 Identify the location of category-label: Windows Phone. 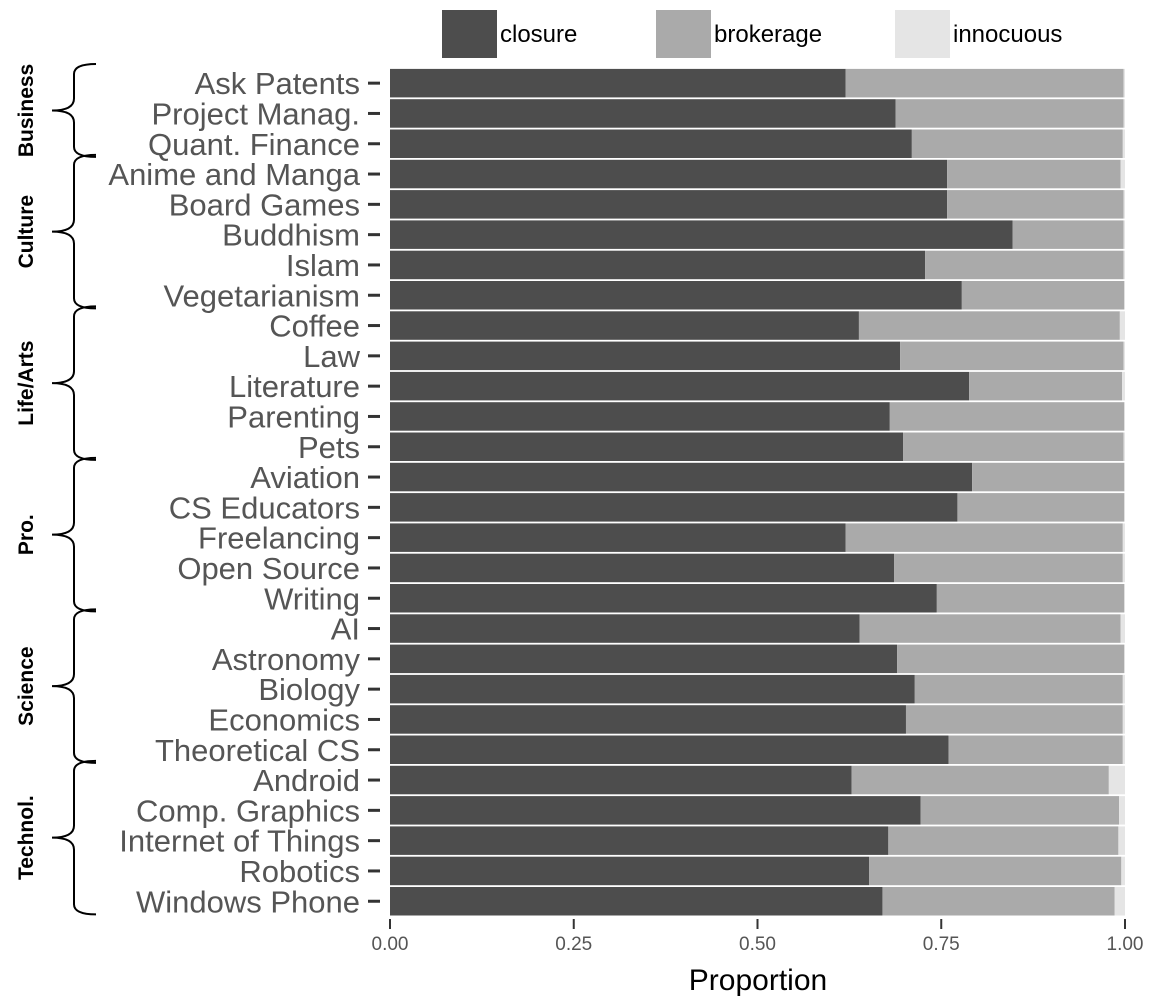
(248, 901).